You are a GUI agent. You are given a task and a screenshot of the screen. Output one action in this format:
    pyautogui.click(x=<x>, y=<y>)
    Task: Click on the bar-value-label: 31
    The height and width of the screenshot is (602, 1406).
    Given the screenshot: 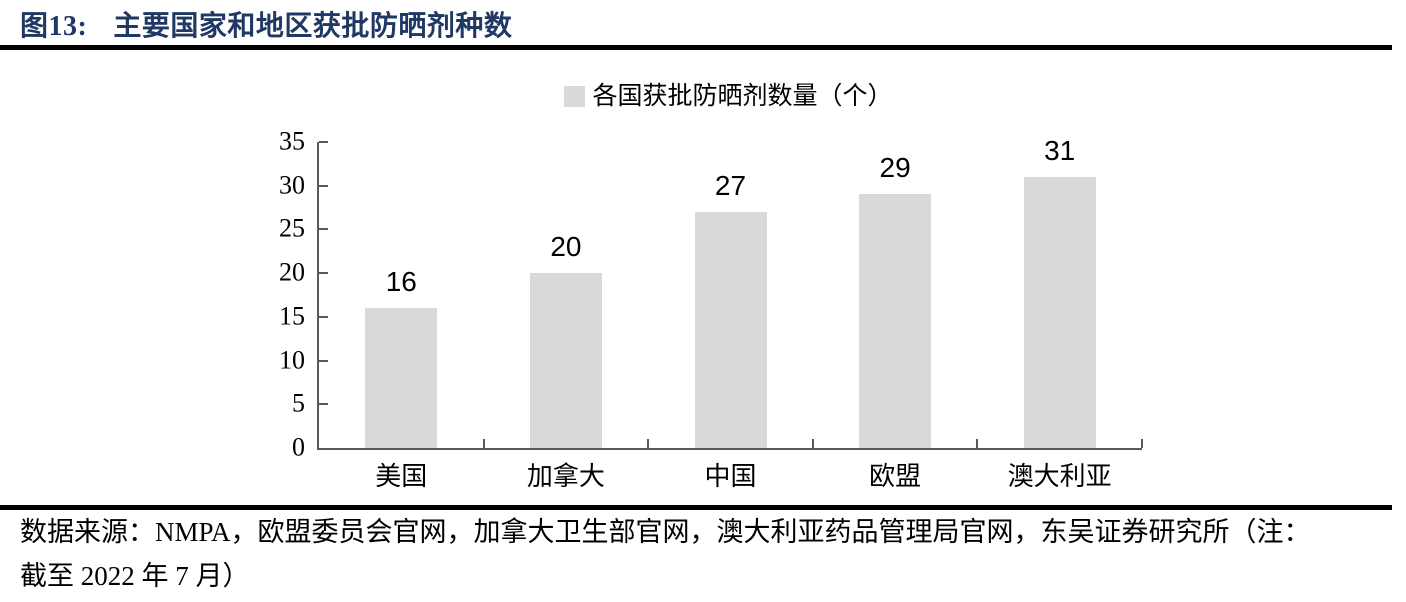 What is the action you would take?
    pyautogui.click(x=1060, y=150)
    